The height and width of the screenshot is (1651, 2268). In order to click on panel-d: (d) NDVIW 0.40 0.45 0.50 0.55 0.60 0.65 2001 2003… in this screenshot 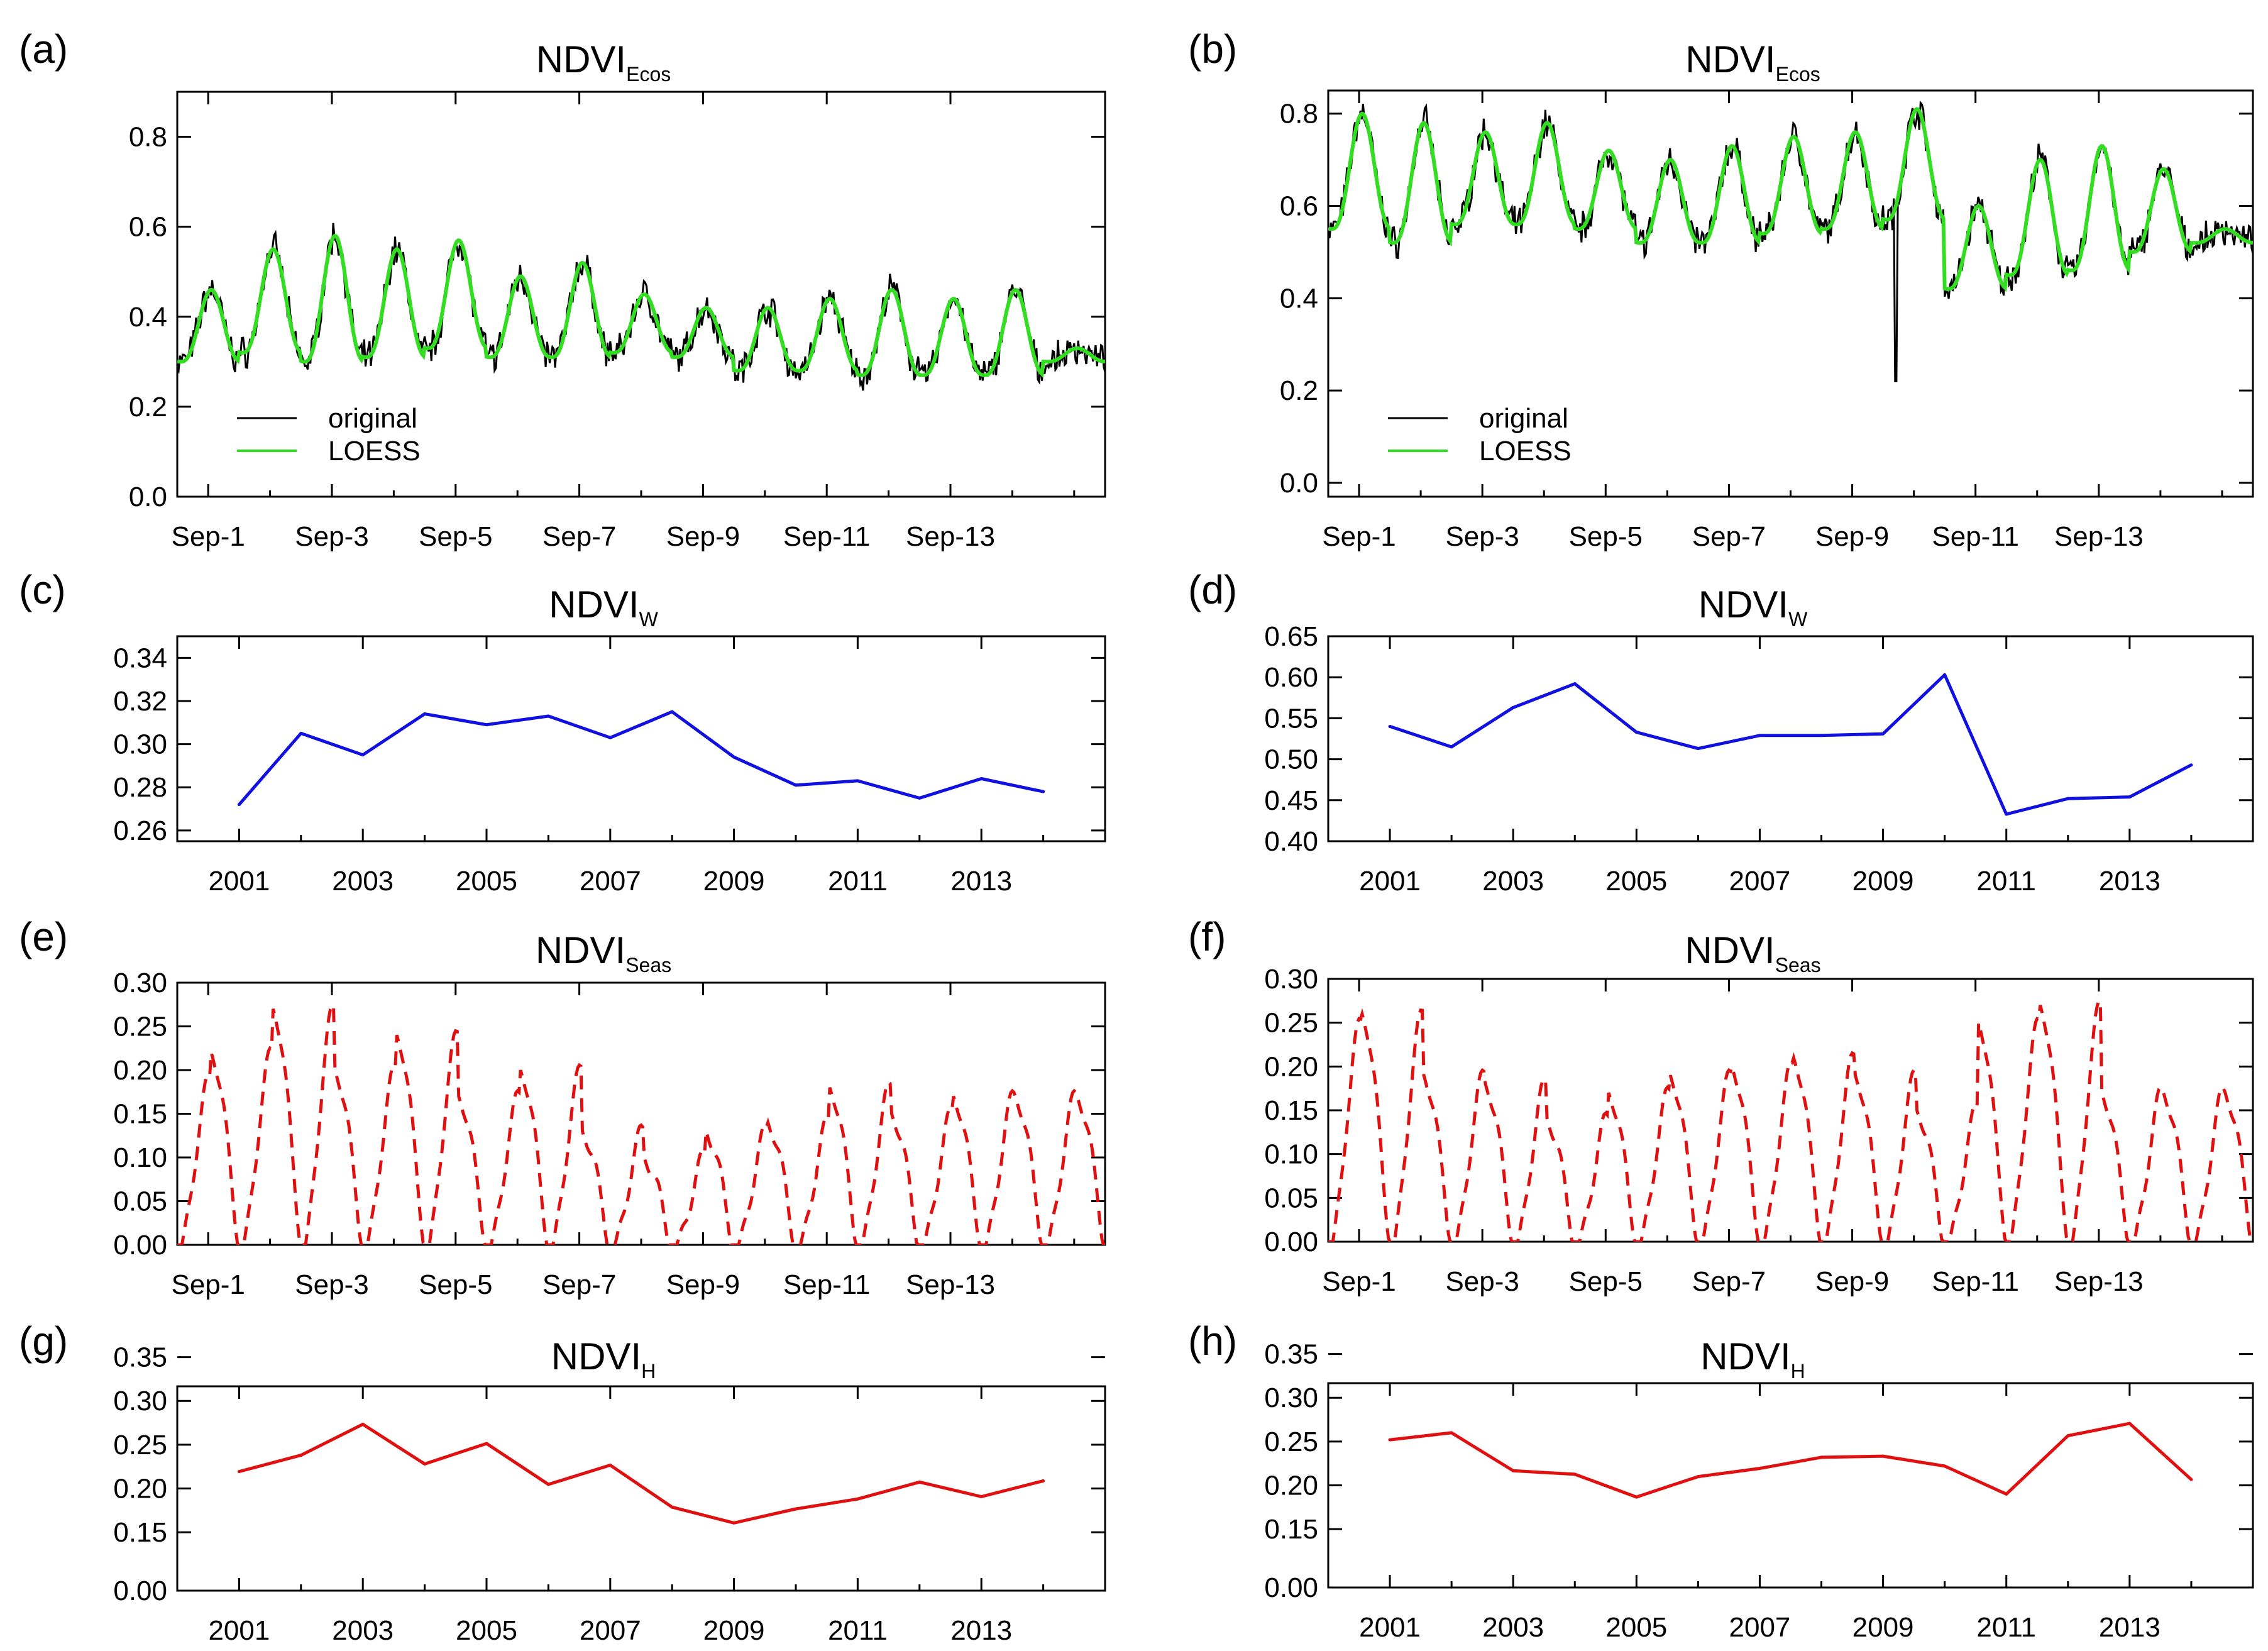, I will do `click(1721, 732)`.